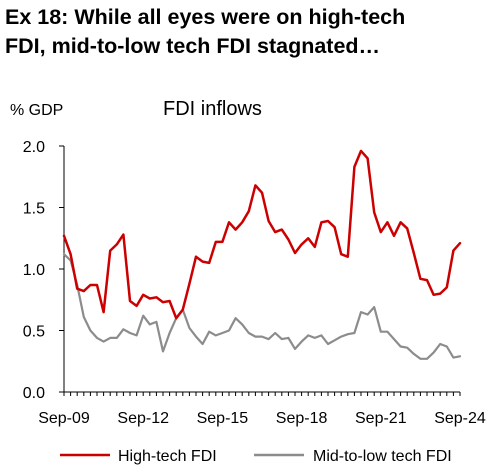 Image resolution: width=492 pixels, height=474 pixels. What do you see at coordinates (34, 393) in the screenshot?
I see `y-tick-label: 0.0` at bounding box center [34, 393].